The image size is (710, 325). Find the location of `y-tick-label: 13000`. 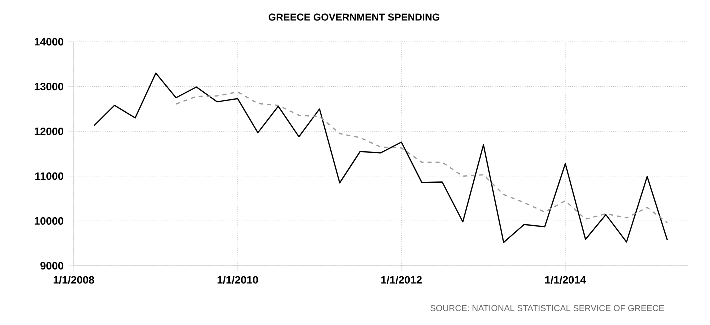

y-tick-label: 13000 is located at coordinates (49, 87).